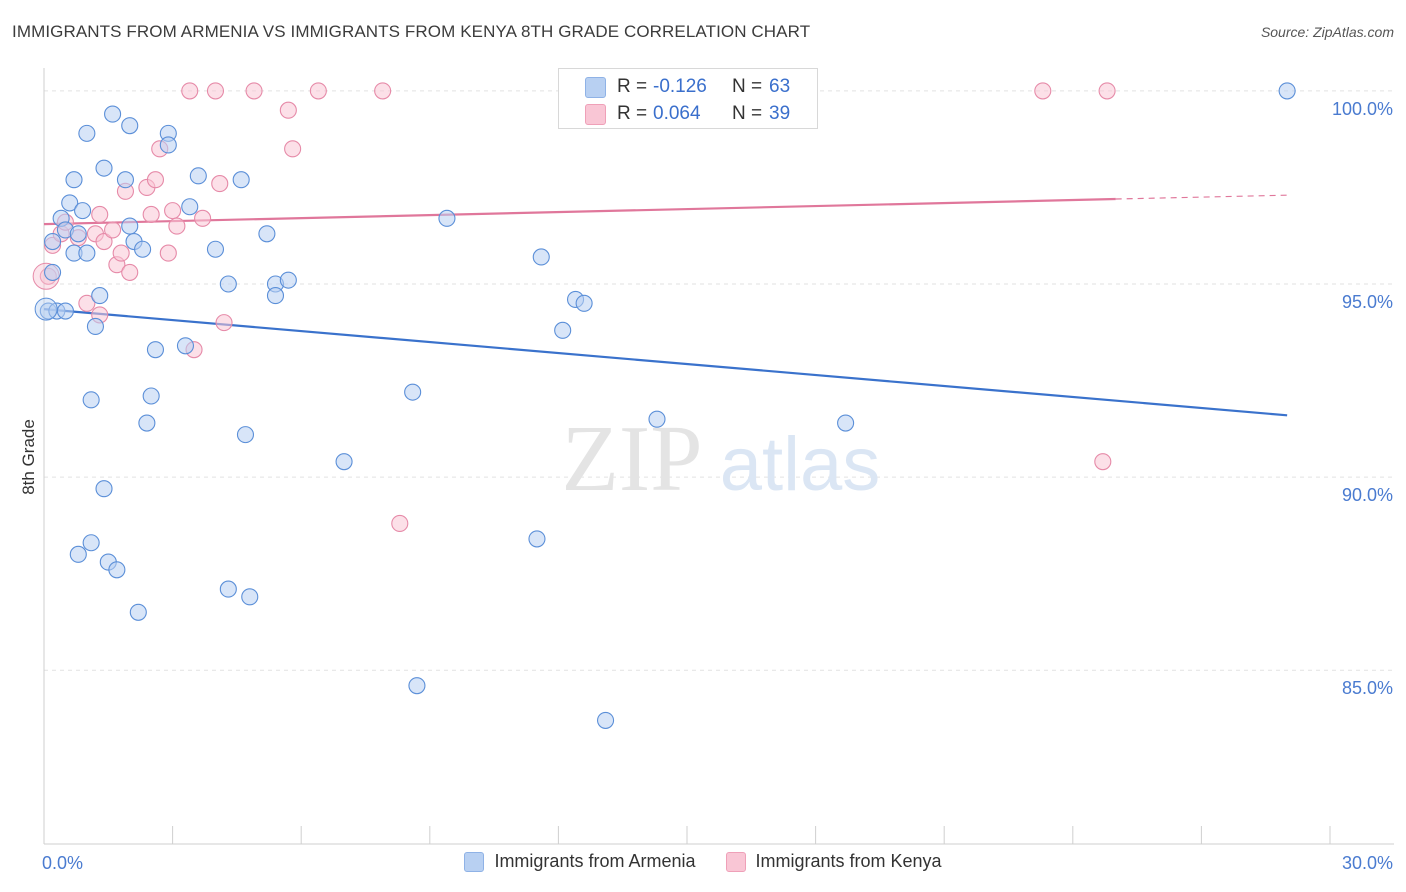  What do you see at coordinates (1201, 197) in the screenshot?
I see `trend-line-kenya-extension` at bounding box center [1201, 197].